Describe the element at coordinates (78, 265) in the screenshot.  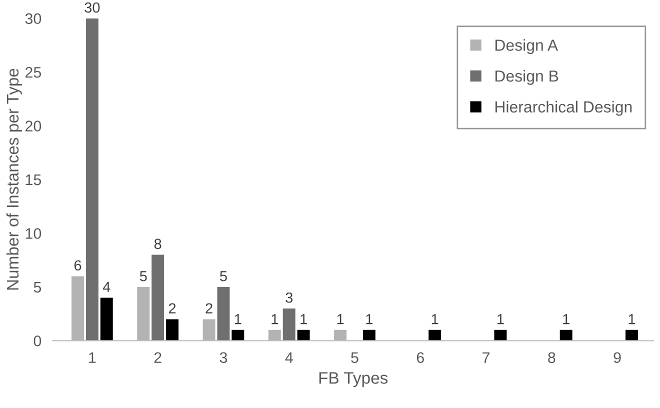
I see `data-label: 6` at that location.